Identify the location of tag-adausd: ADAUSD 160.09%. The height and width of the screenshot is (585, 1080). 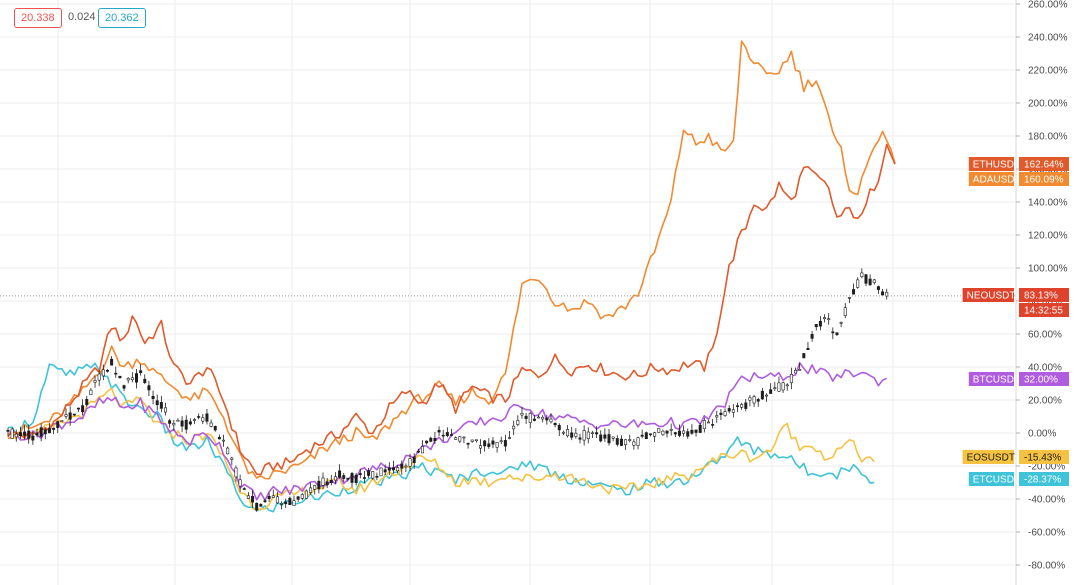
(1018, 179).